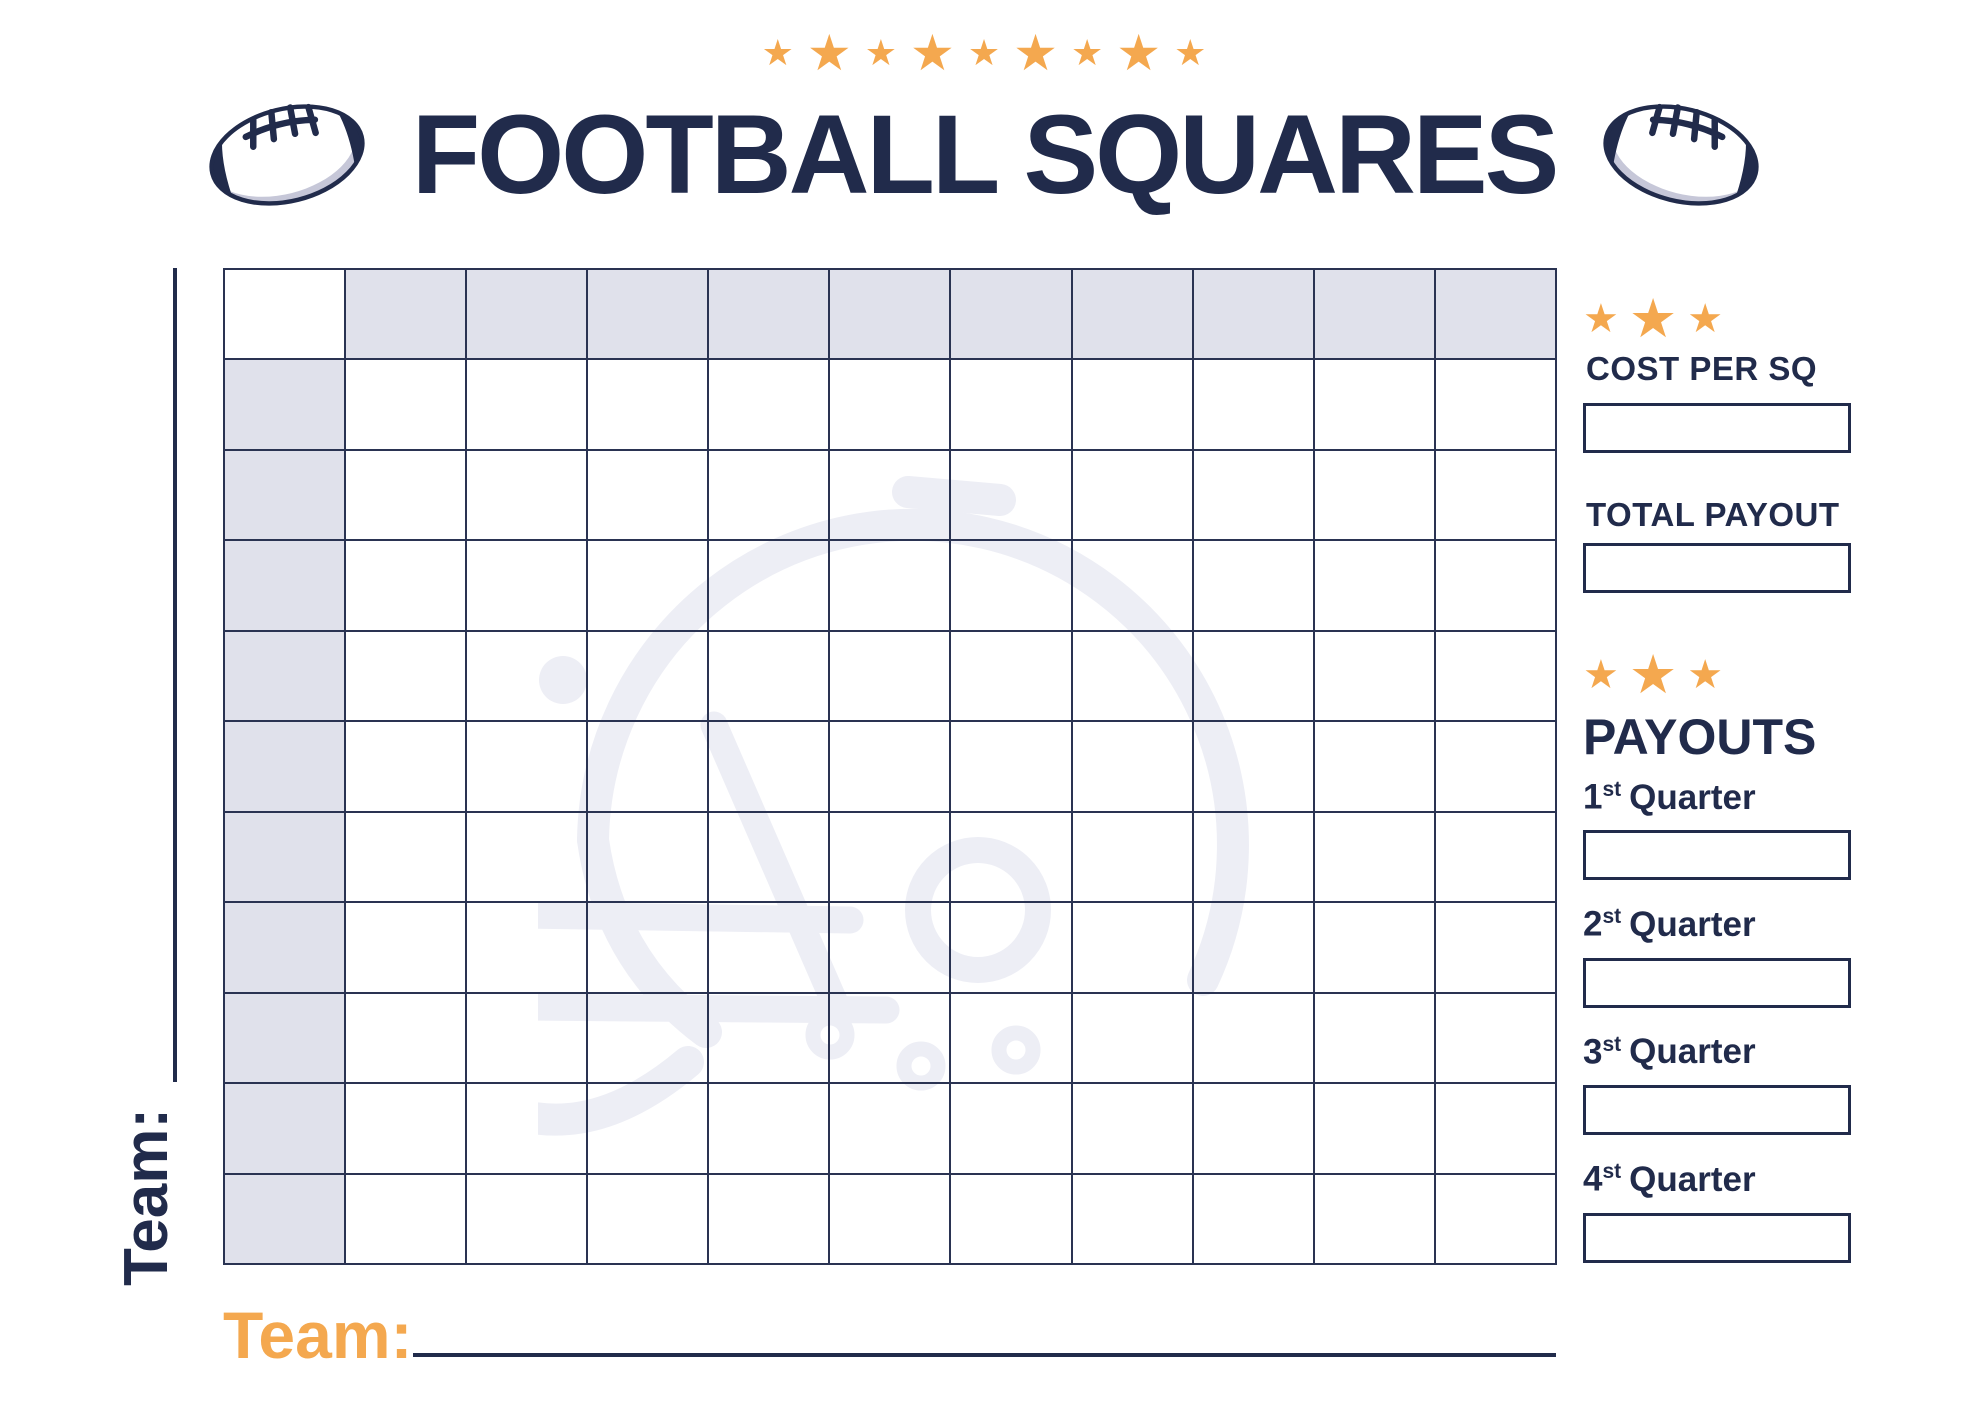 This screenshot has width=1968, height=1424. What do you see at coordinates (1717, 428) in the screenshot?
I see `cost-per-sq-input` at bounding box center [1717, 428].